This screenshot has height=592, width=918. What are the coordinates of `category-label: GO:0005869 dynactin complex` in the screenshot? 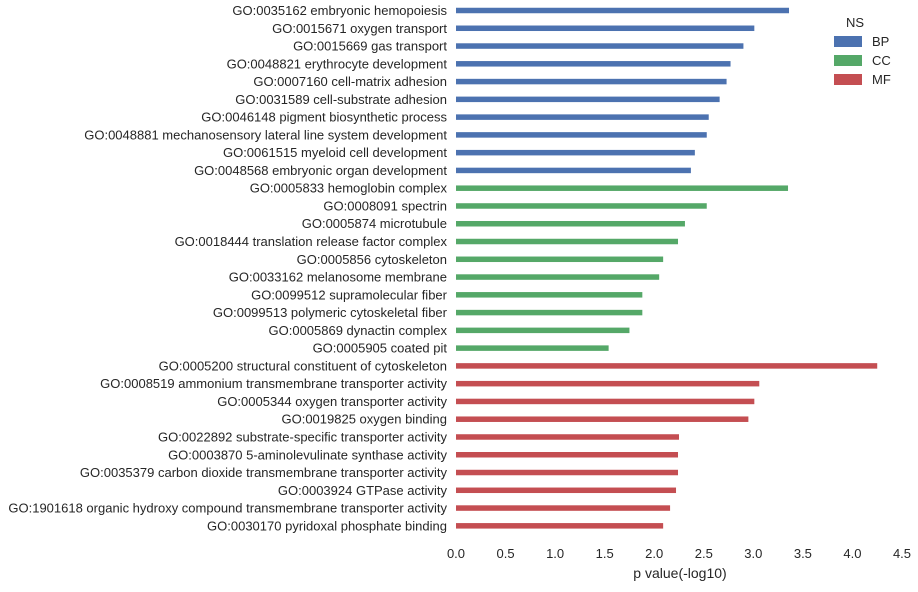 It's located at (358, 330).